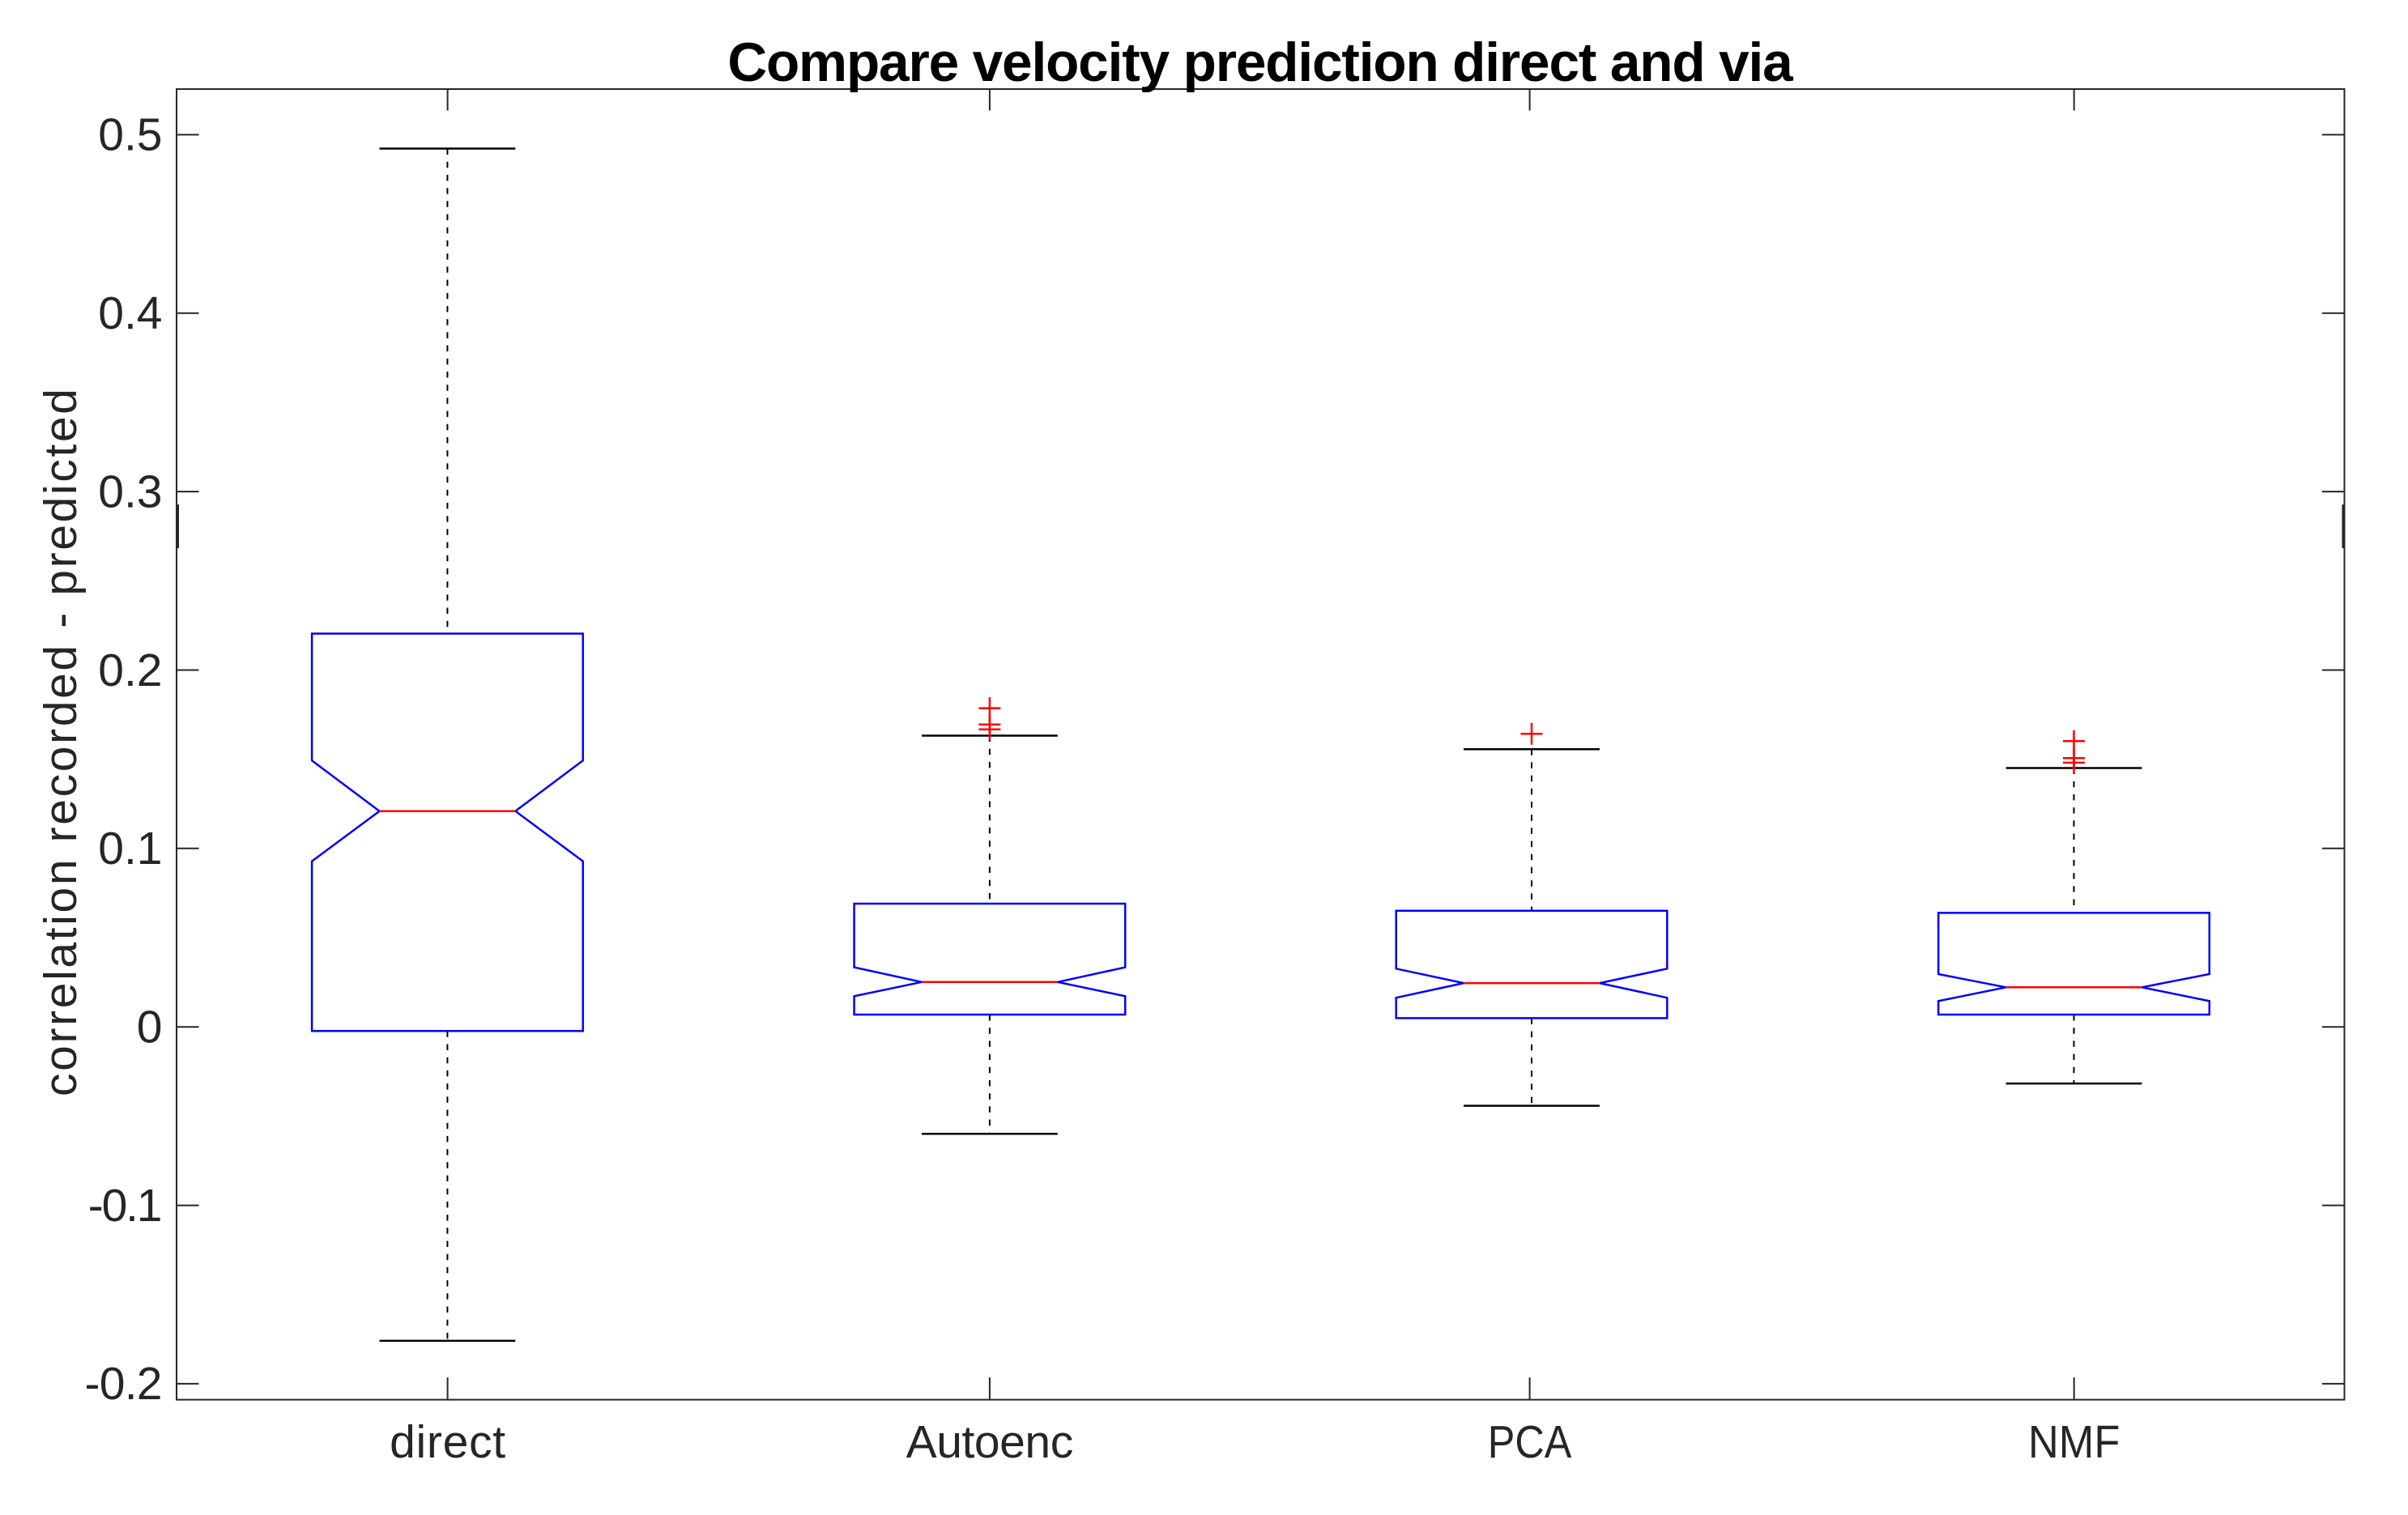  I want to click on svg-text:correlation recorded - predict: correlation recorded - predicted, so click(61, 742).